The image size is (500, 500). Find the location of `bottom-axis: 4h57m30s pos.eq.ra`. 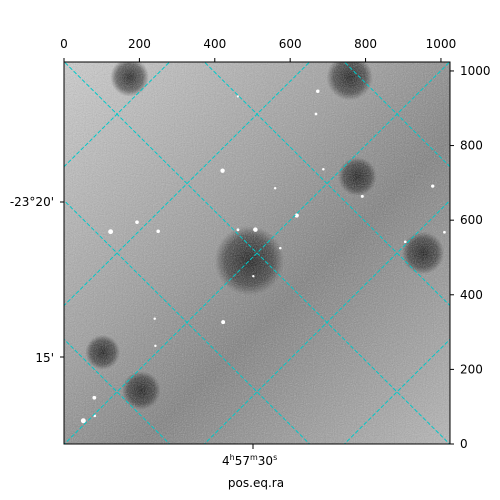

bottom-axis: 4h57m30s pos.eq.ra is located at coordinates (253, 467).